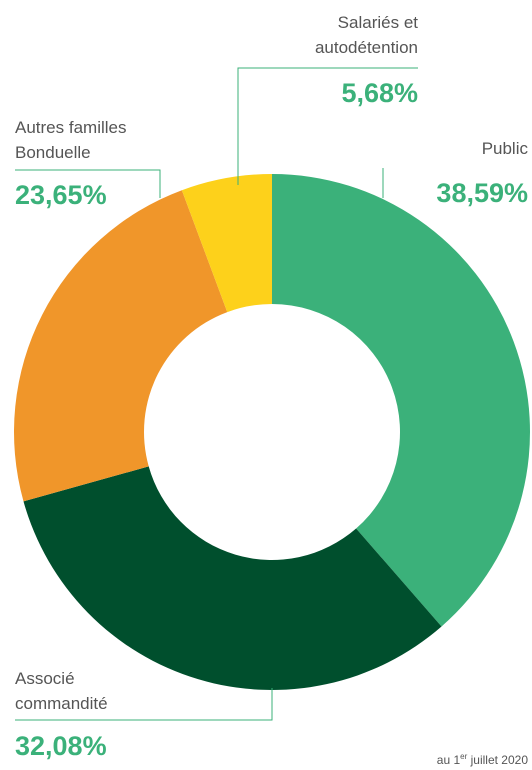 This screenshot has width=532, height=770. I want to click on value-label: 23,65%, so click(61, 195).